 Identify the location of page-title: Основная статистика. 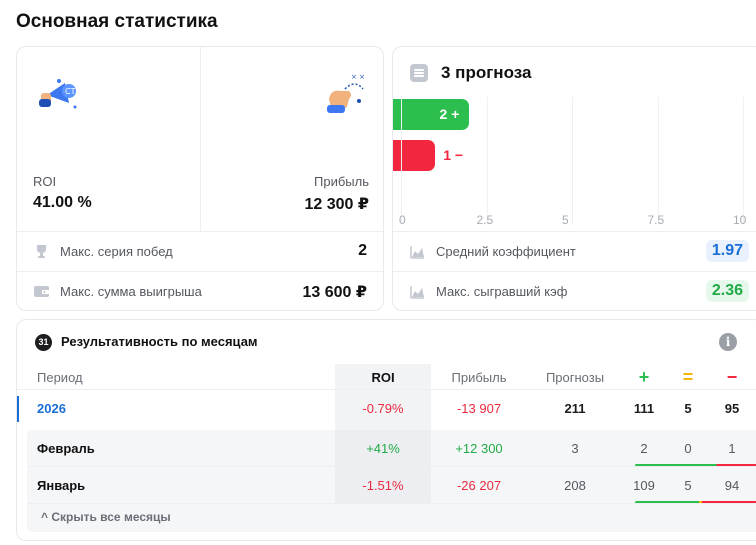
(117, 21).